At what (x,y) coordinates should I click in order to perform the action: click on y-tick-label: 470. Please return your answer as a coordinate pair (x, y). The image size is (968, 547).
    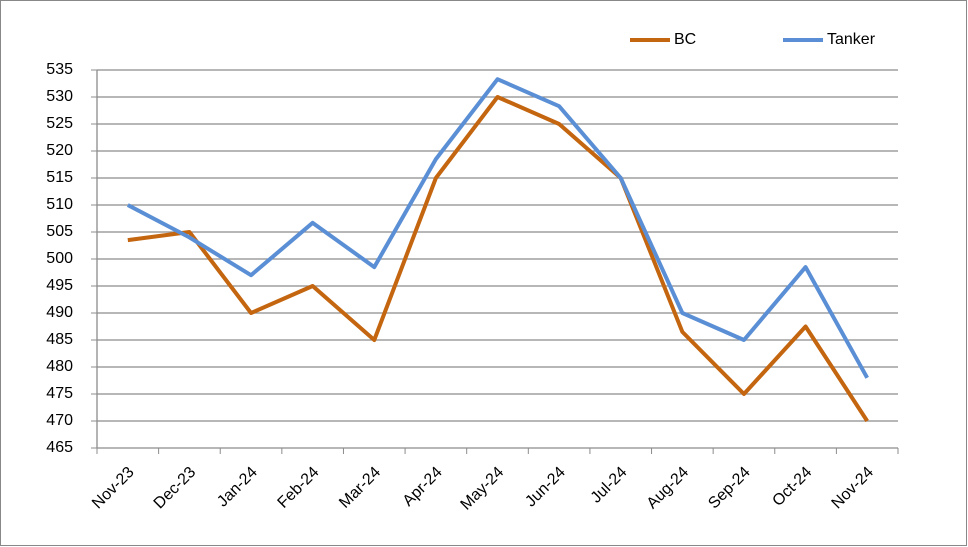
    Looking at the image, I should click on (59, 420).